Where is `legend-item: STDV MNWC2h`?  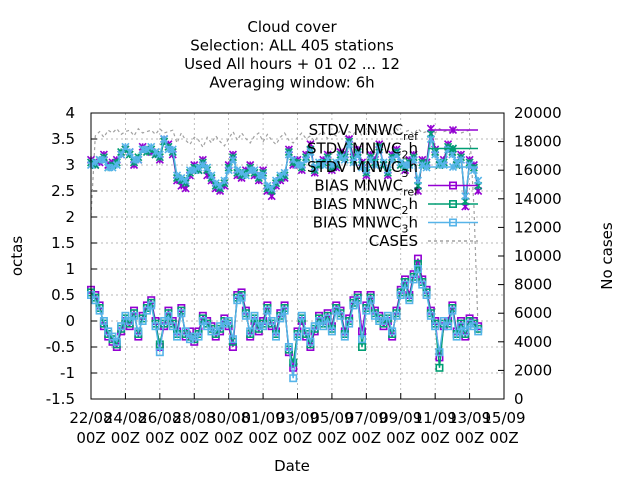
legend-item: STDV MNWC2h is located at coordinates (392, 151).